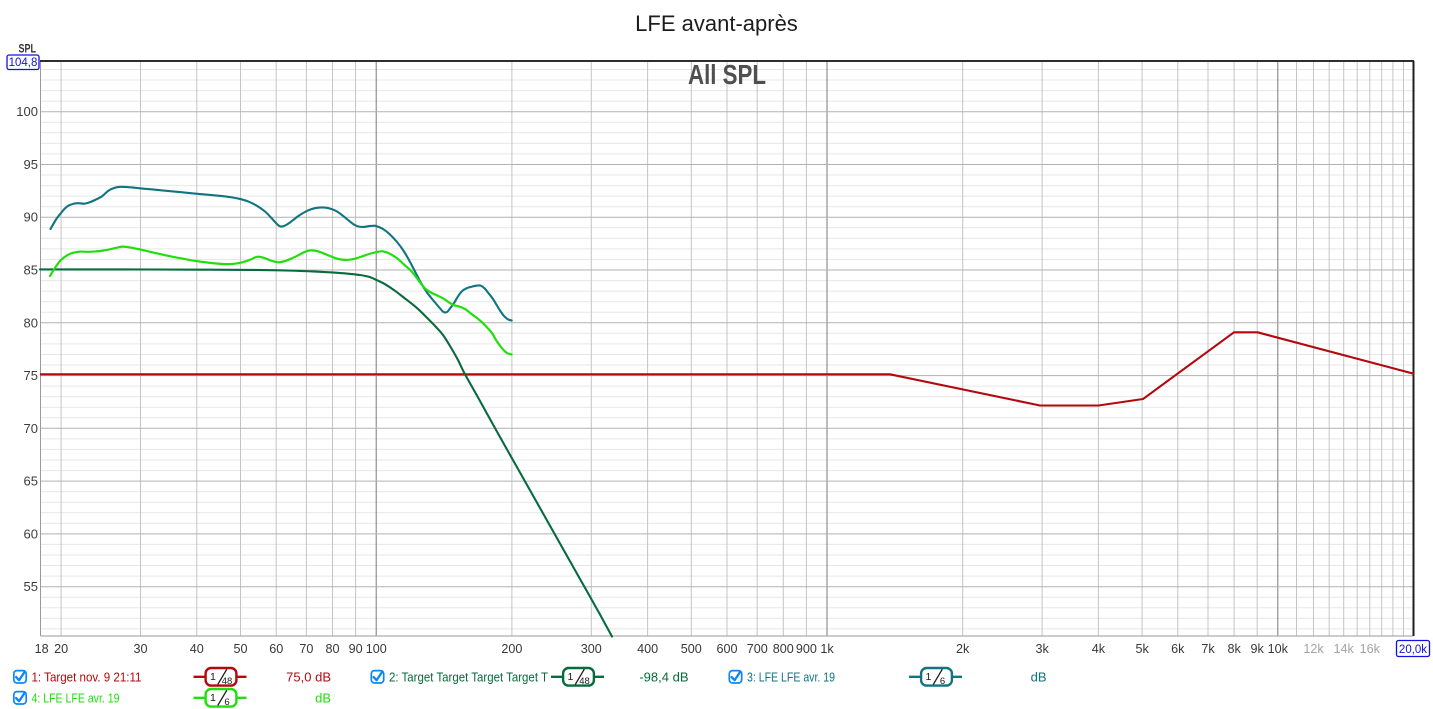 This screenshot has height=709, width=1433. I want to click on svg-text: 3k, so click(1042, 649).